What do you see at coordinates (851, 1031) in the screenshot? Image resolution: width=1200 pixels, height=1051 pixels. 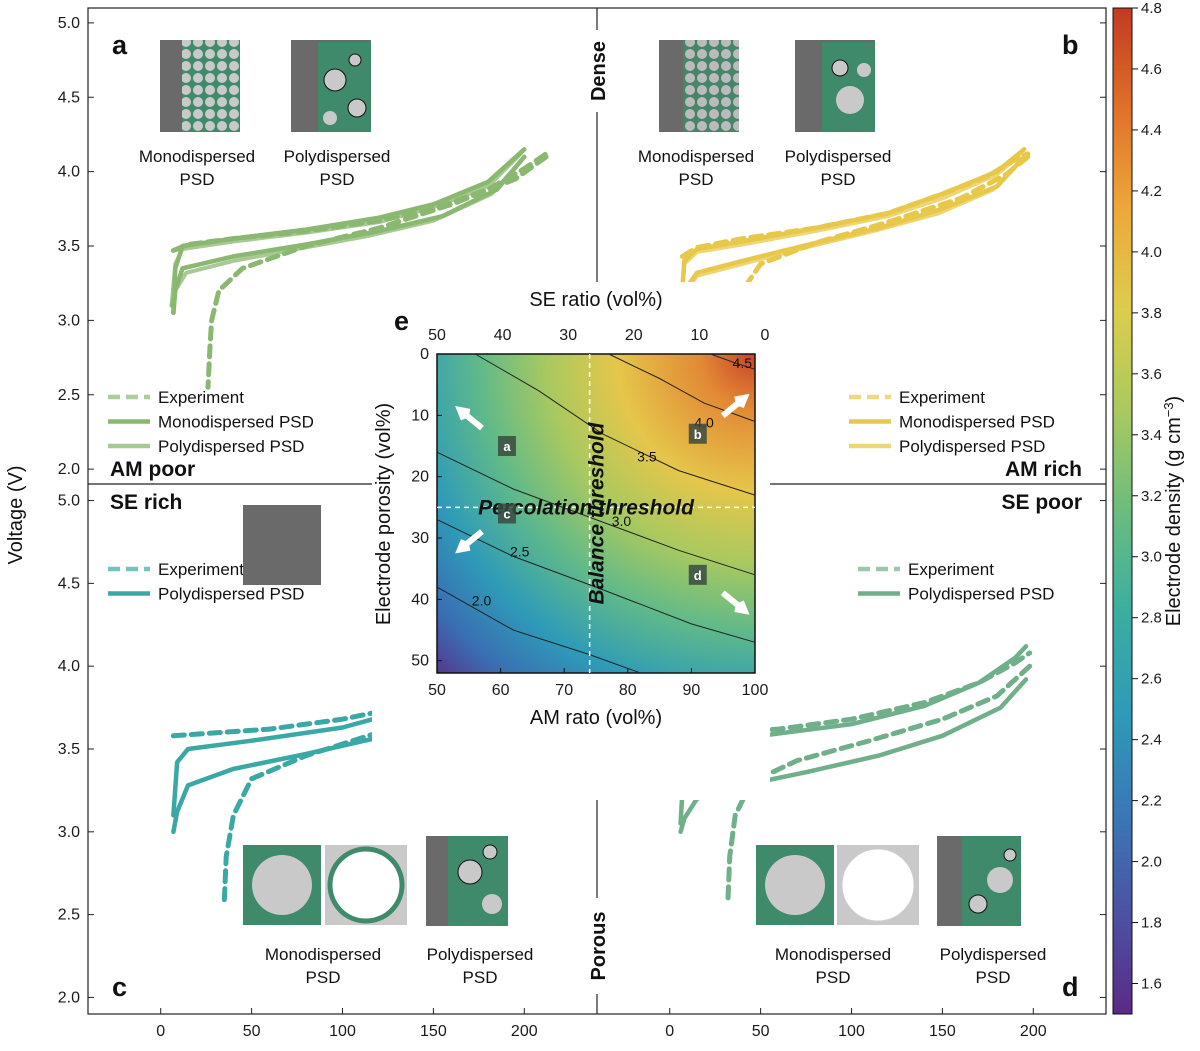 I see `x-tick-label-d-2: 100` at bounding box center [851, 1031].